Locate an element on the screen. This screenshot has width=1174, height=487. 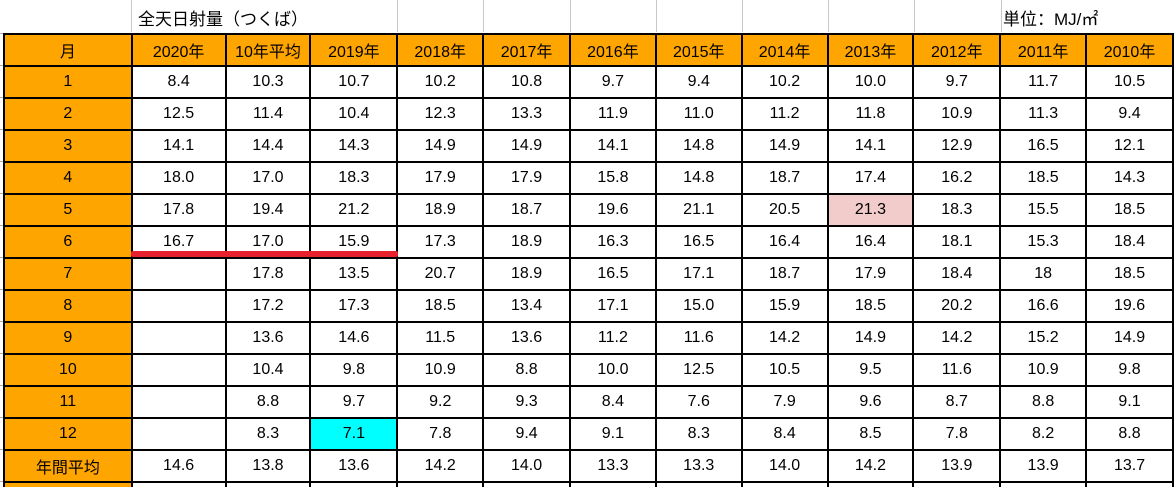
table-cell: 8.7 is located at coordinates (957, 402).